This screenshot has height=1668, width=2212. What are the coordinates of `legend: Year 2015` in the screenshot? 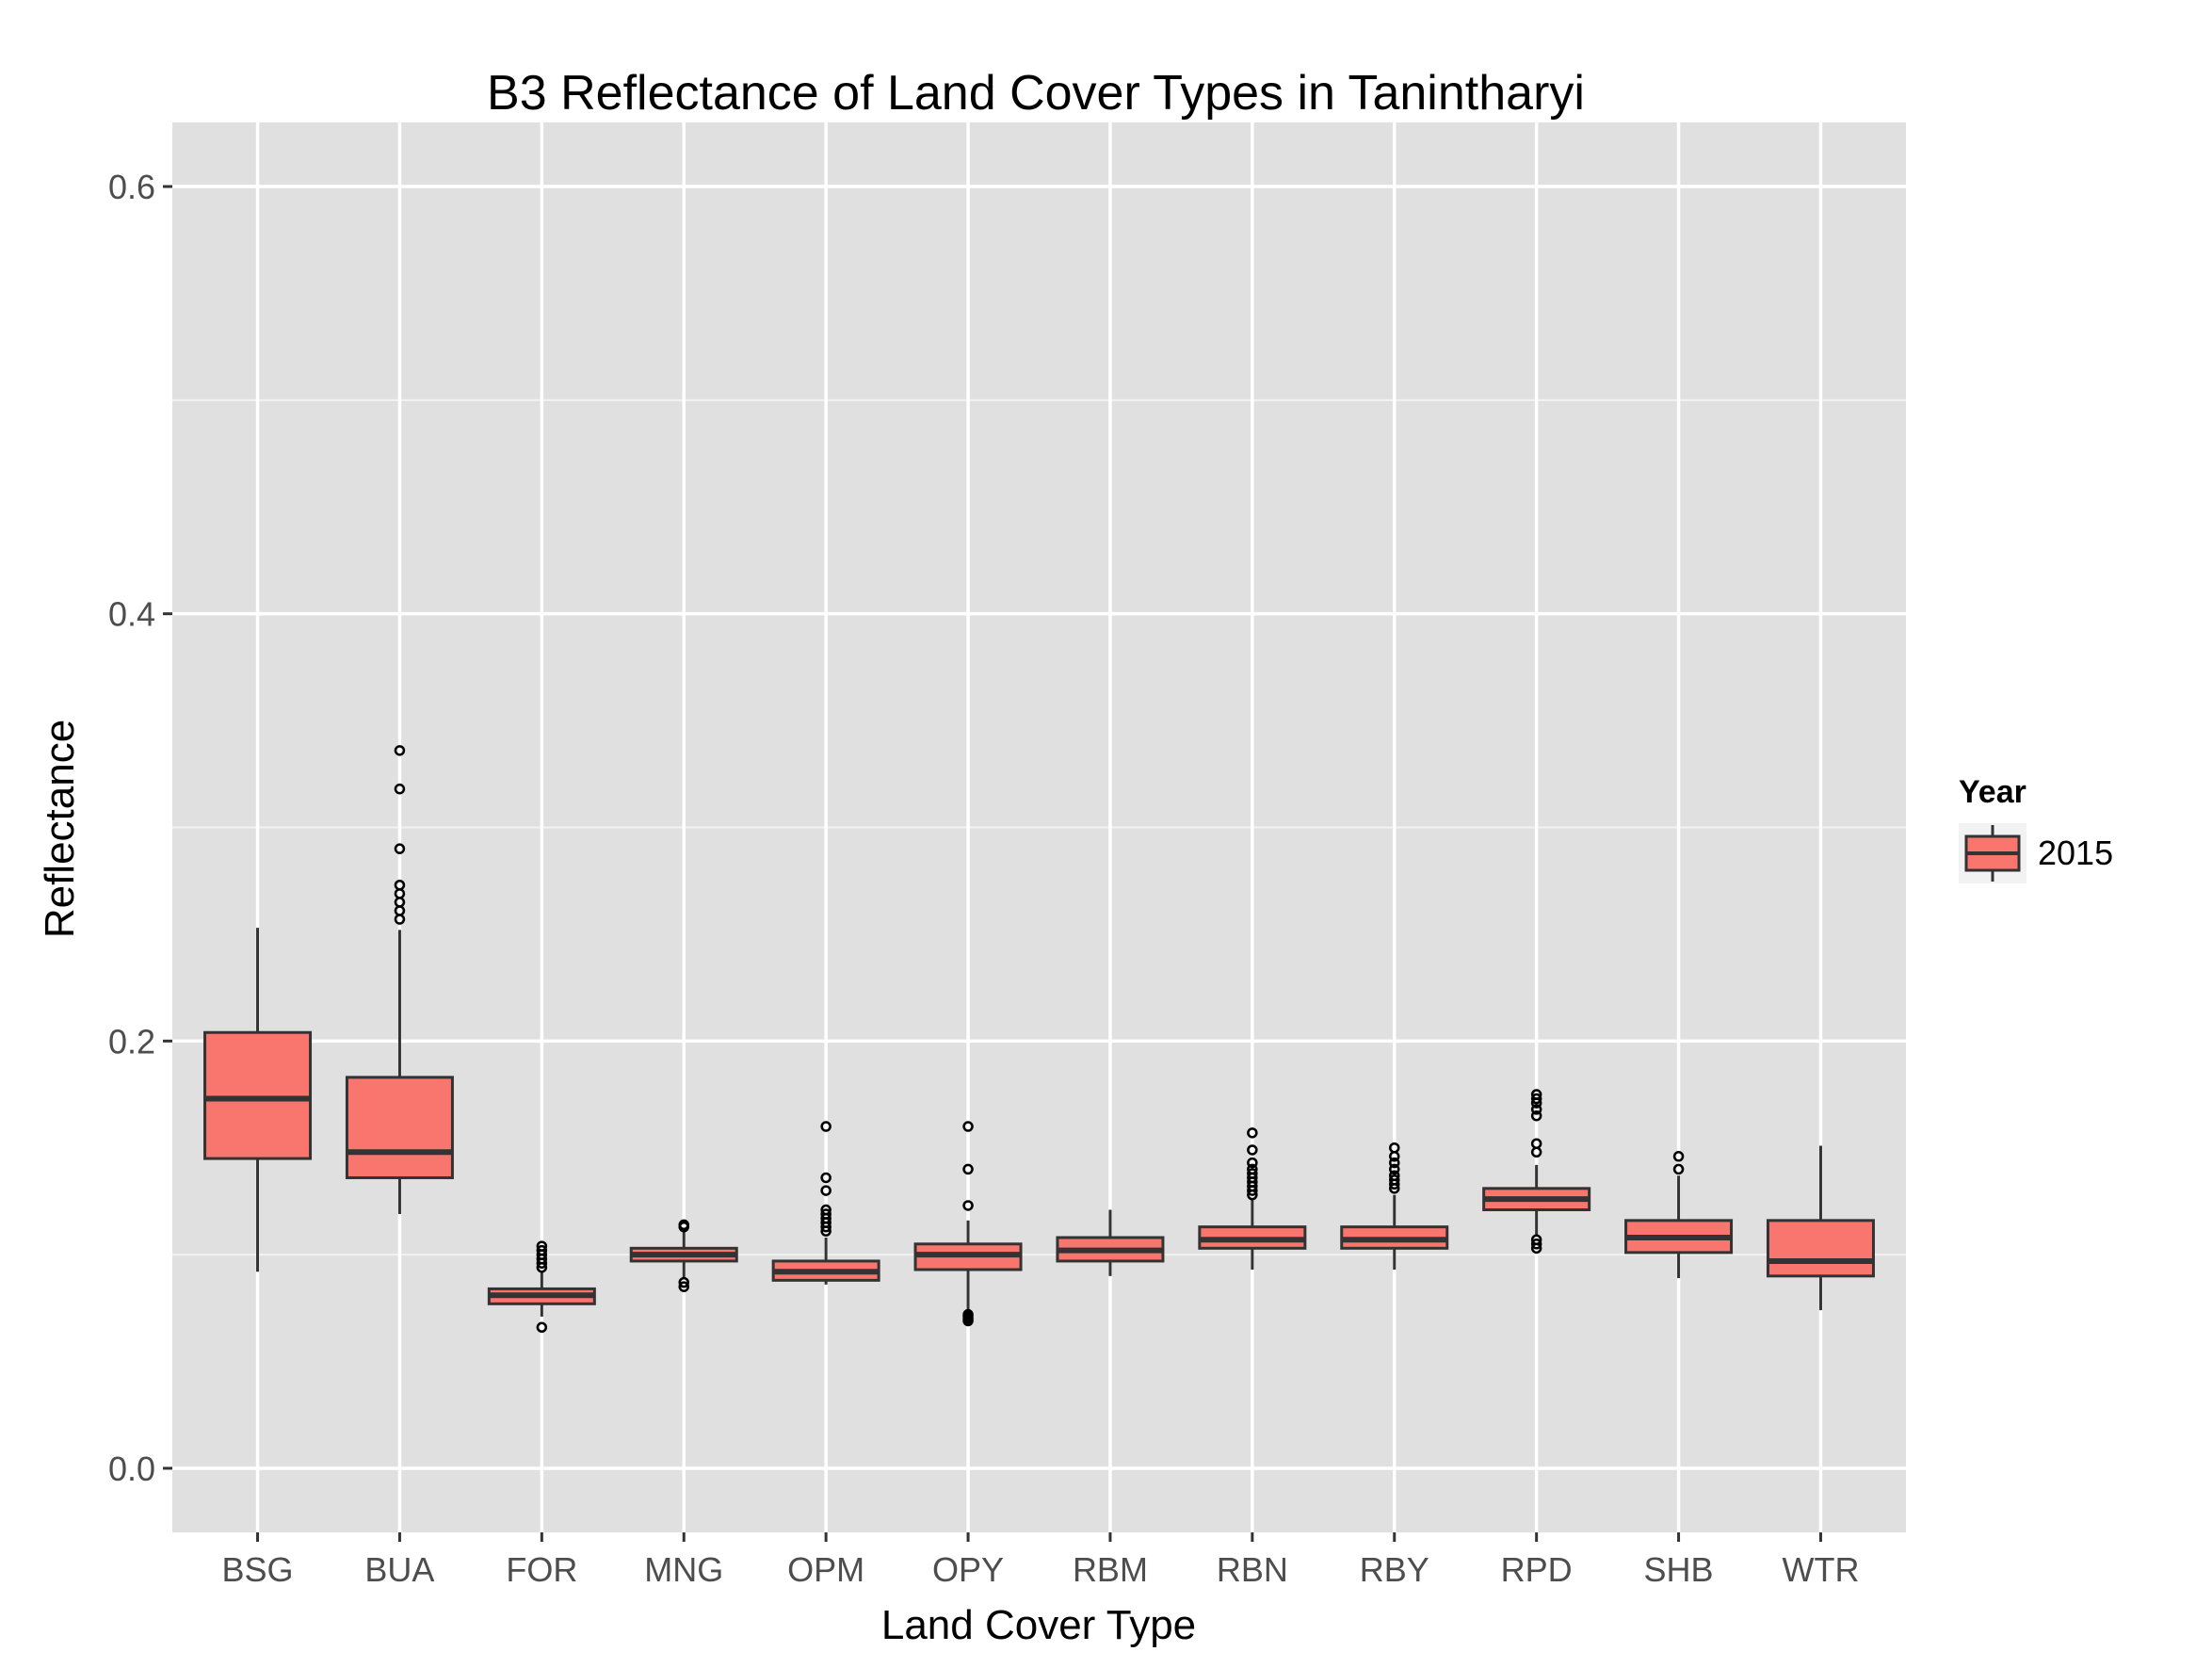 It's located at (2036, 828).